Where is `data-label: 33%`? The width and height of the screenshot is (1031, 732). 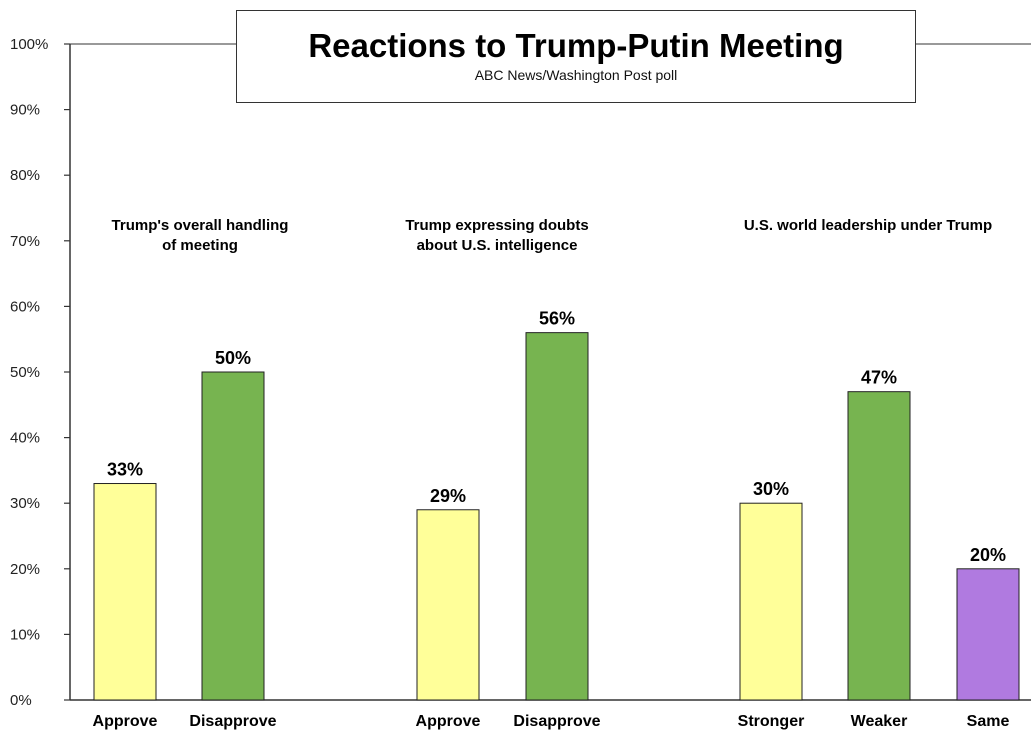
data-label: 33% is located at coordinates (125, 470).